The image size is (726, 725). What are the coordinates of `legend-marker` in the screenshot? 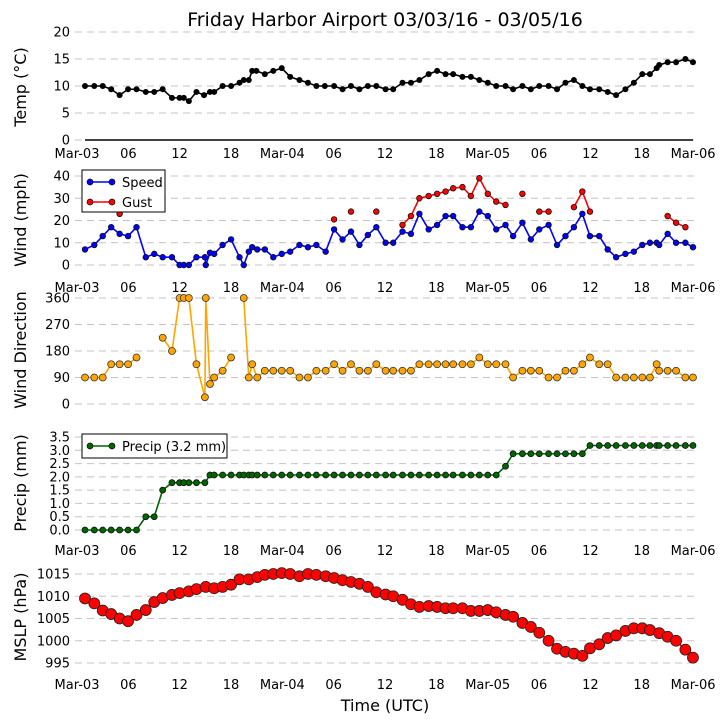 It's located at (112, 182).